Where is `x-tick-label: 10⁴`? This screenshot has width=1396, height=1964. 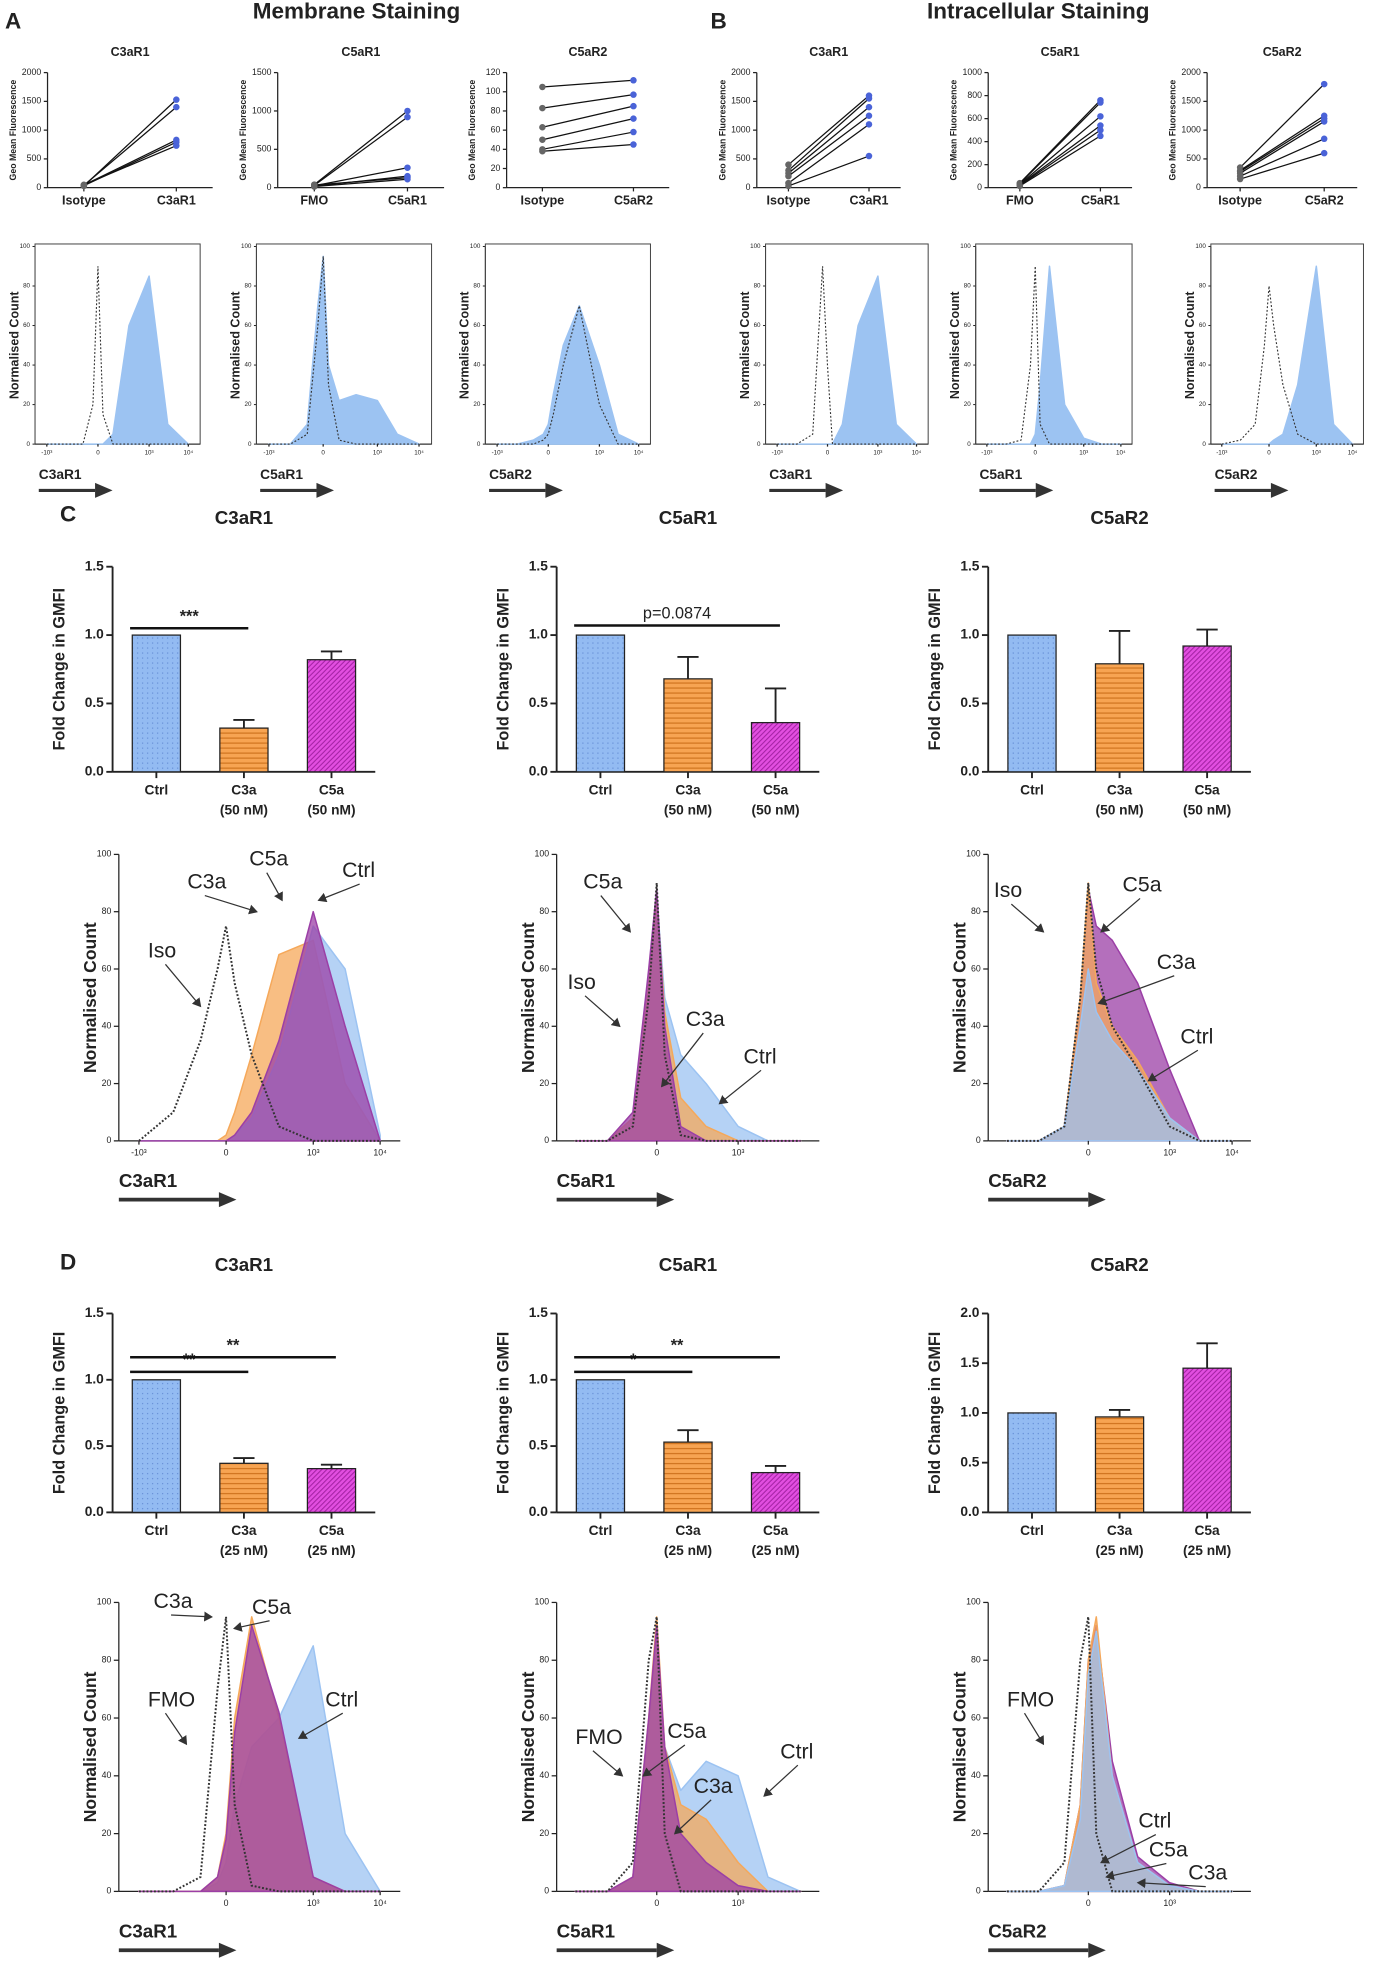 x-tick-label: 10⁴ is located at coordinates (380, 1903).